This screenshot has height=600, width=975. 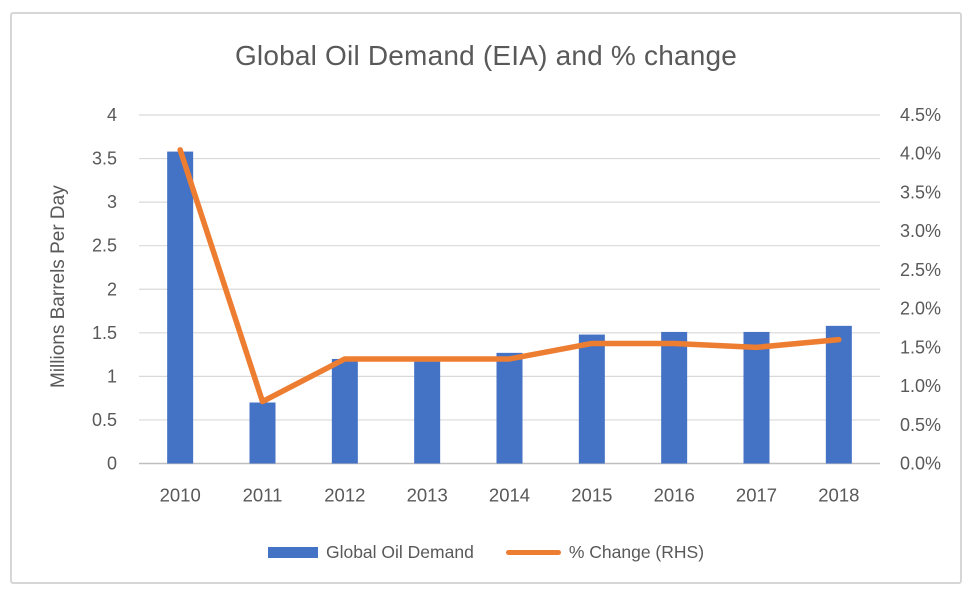 I want to click on bar-2012, so click(x=344, y=411).